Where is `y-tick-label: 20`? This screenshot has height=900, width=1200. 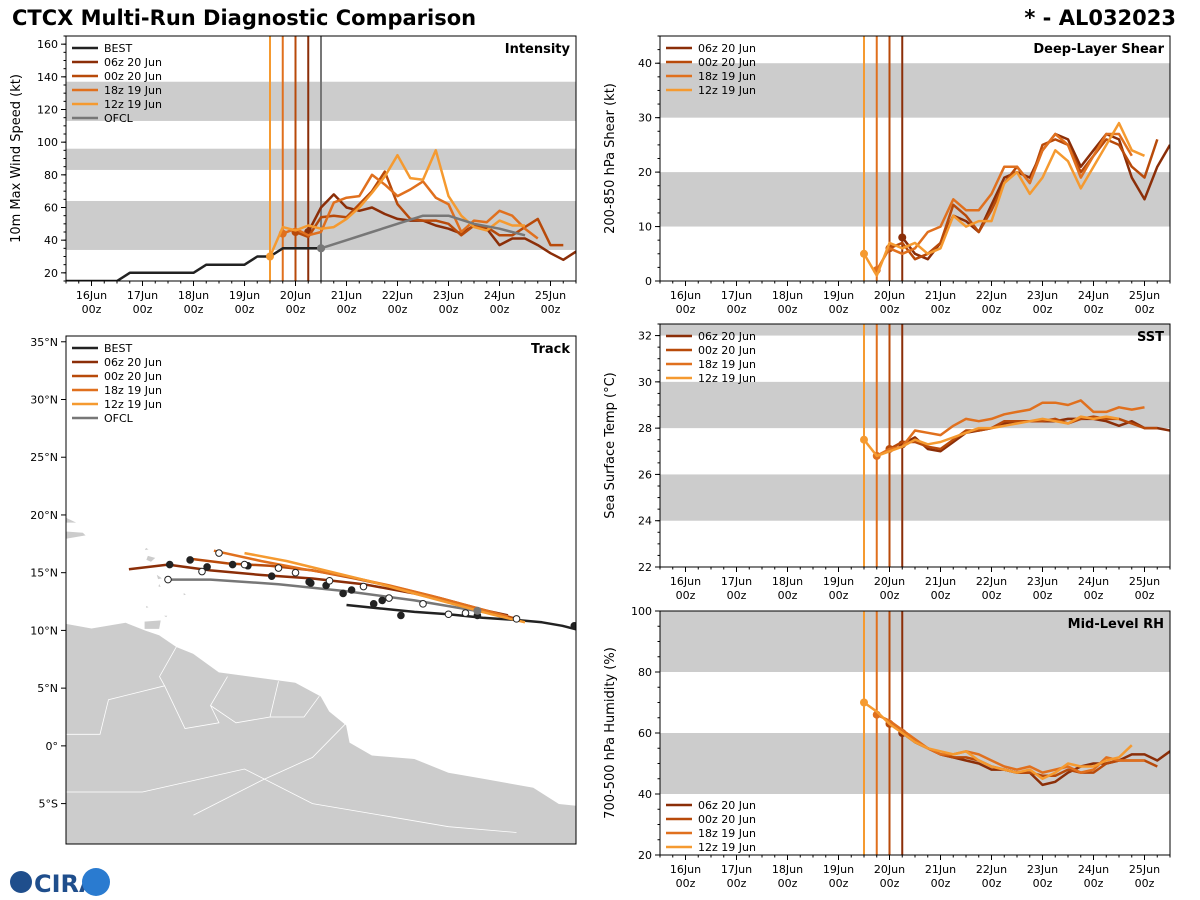
y-tick-label: 20 is located at coordinates (645, 855).